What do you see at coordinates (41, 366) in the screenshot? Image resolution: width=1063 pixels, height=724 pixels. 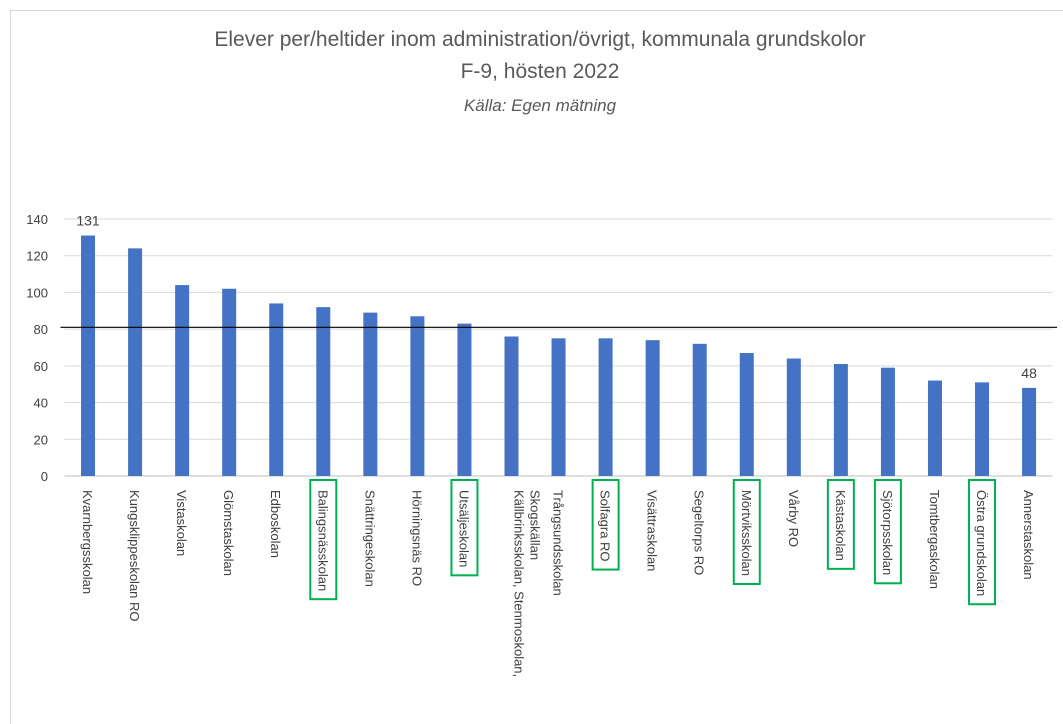 I see `y-tick-label: 60` at bounding box center [41, 366].